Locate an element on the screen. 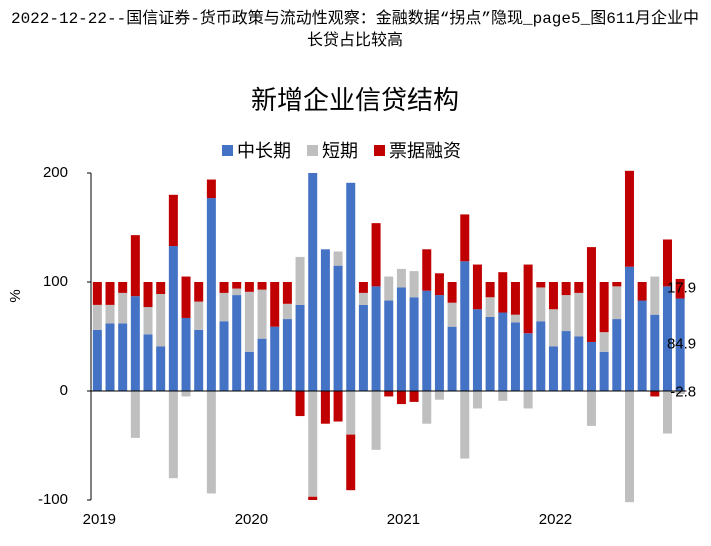  y-tick-label: 200 is located at coordinates (55, 172).